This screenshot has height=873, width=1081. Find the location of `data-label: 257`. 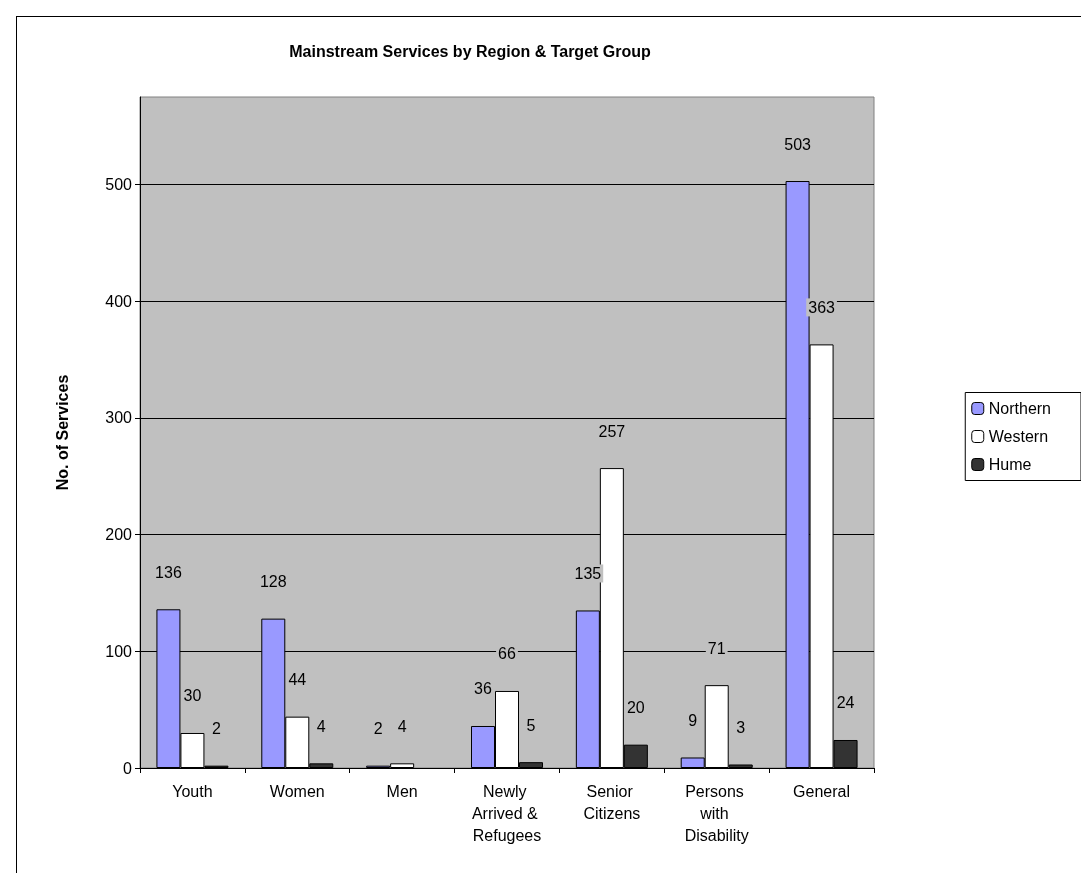

data-label: 257 is located at coordinates (612, 431).